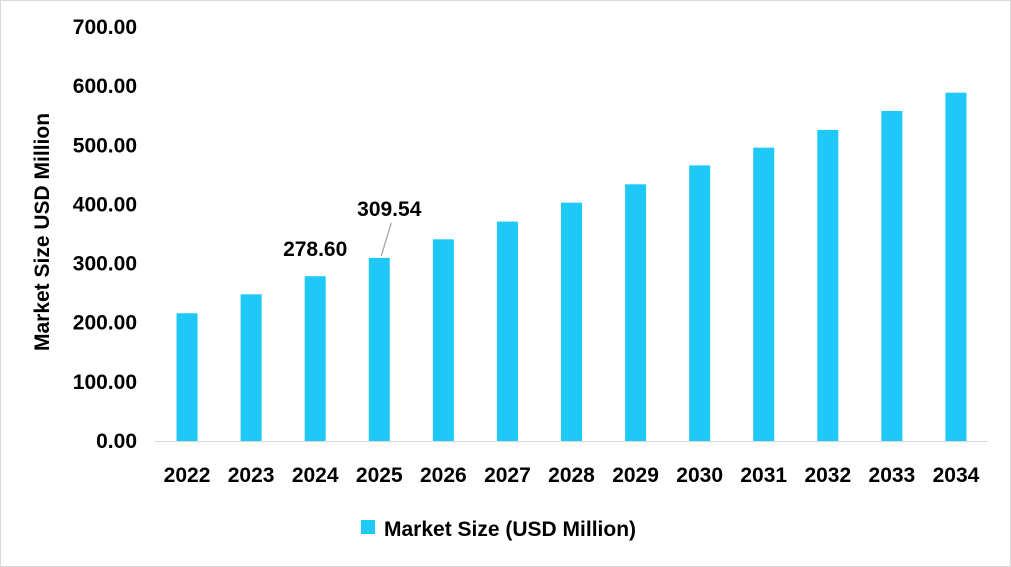 This screenshot has height=567, width=1011. Describe the element at coordinates (105, 264) in the screenshot. I see `y-tick-label: 300.00` at that location.